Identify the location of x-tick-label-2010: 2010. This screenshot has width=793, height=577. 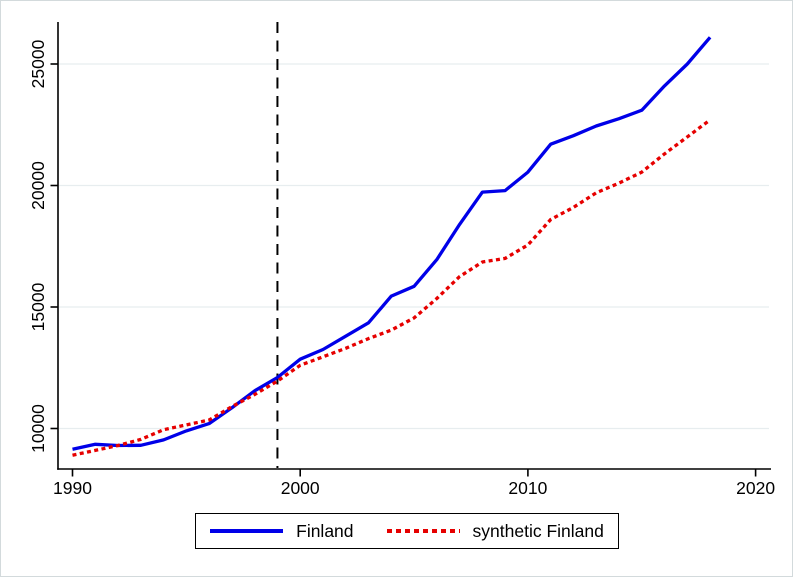
(527, 488).